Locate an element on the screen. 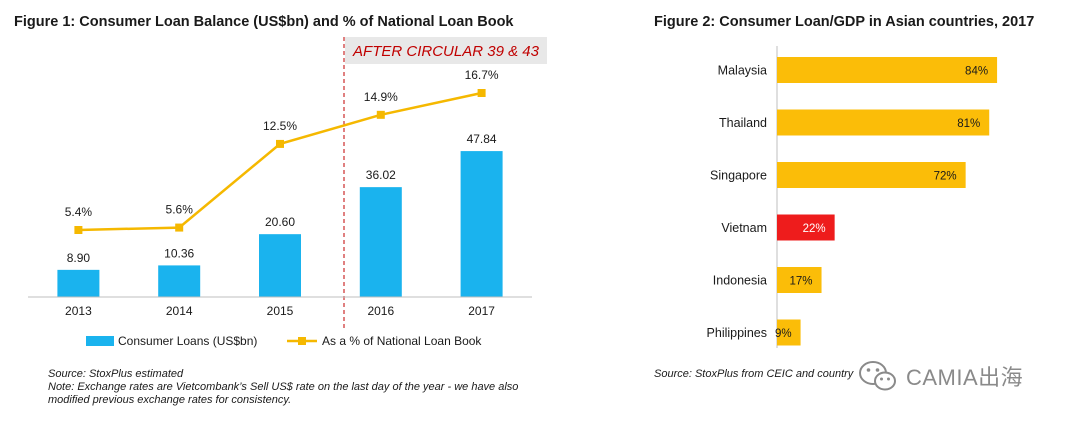 This screenshot has height=424, width=1080. line-value-label-2017: 16.7% is located at coordinates (482, 75).